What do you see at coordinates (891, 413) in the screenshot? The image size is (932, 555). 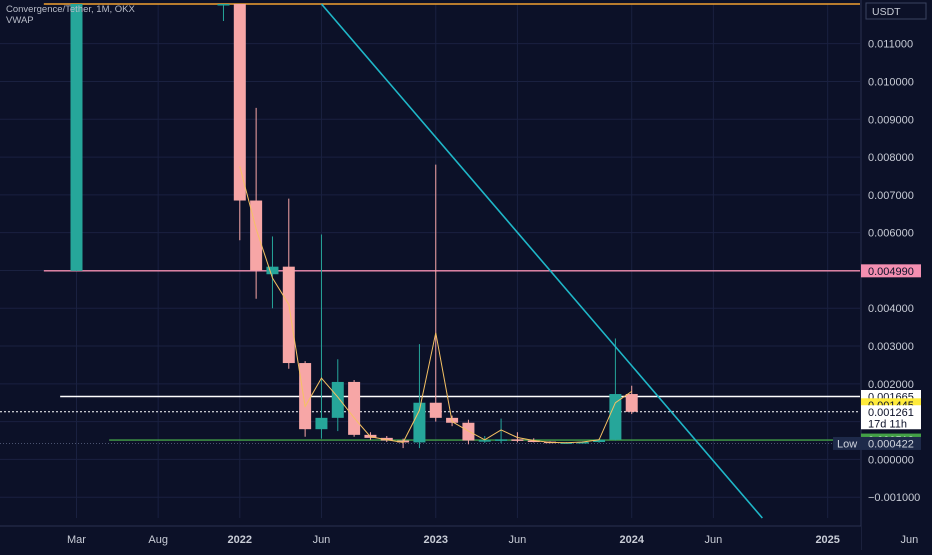 I see `last-price-badge-text: 0.001261` at bounding box center [891, 413].